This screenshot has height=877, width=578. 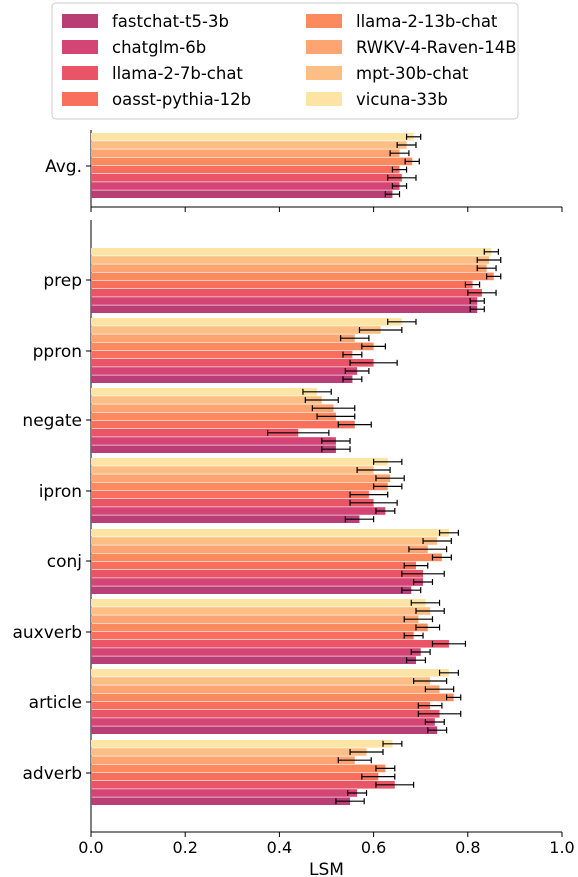 I want to click on bar-adverb-oasst-pythia-12b, so click(x=235, y=776).